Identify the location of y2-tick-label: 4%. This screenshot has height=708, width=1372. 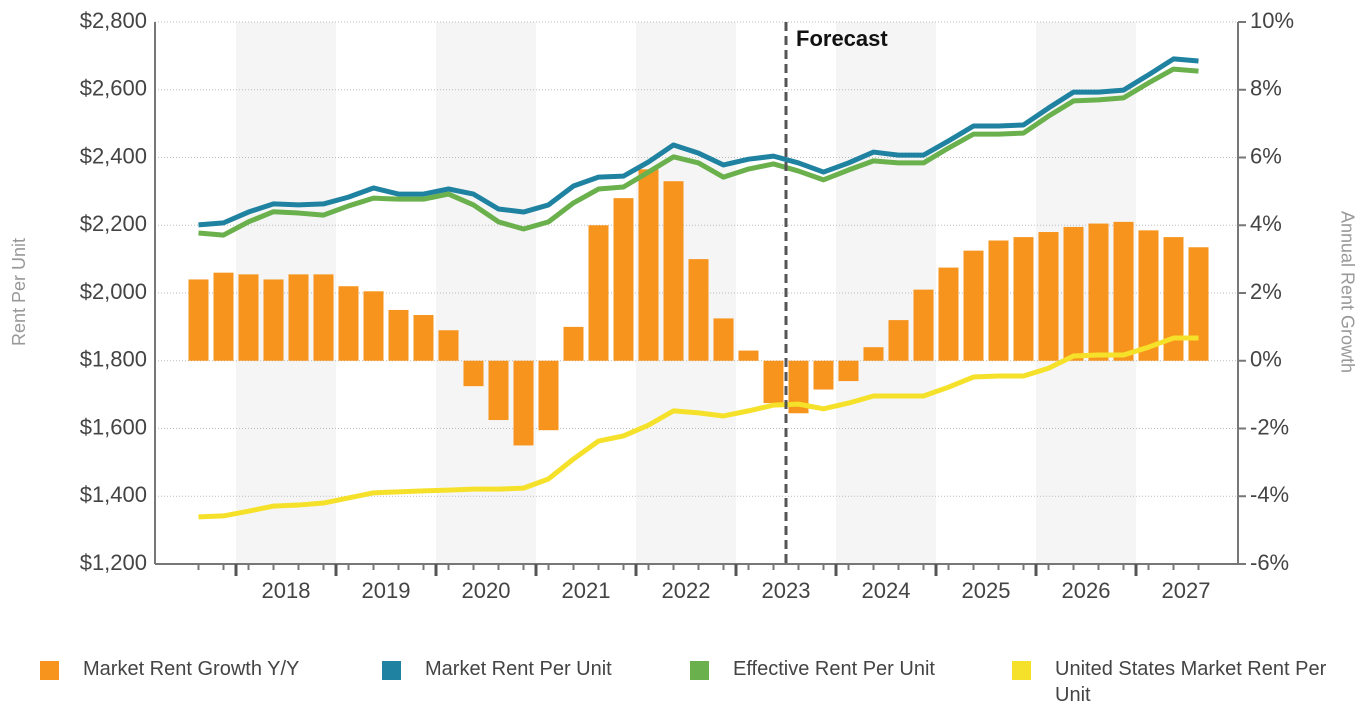
(1266, 223).